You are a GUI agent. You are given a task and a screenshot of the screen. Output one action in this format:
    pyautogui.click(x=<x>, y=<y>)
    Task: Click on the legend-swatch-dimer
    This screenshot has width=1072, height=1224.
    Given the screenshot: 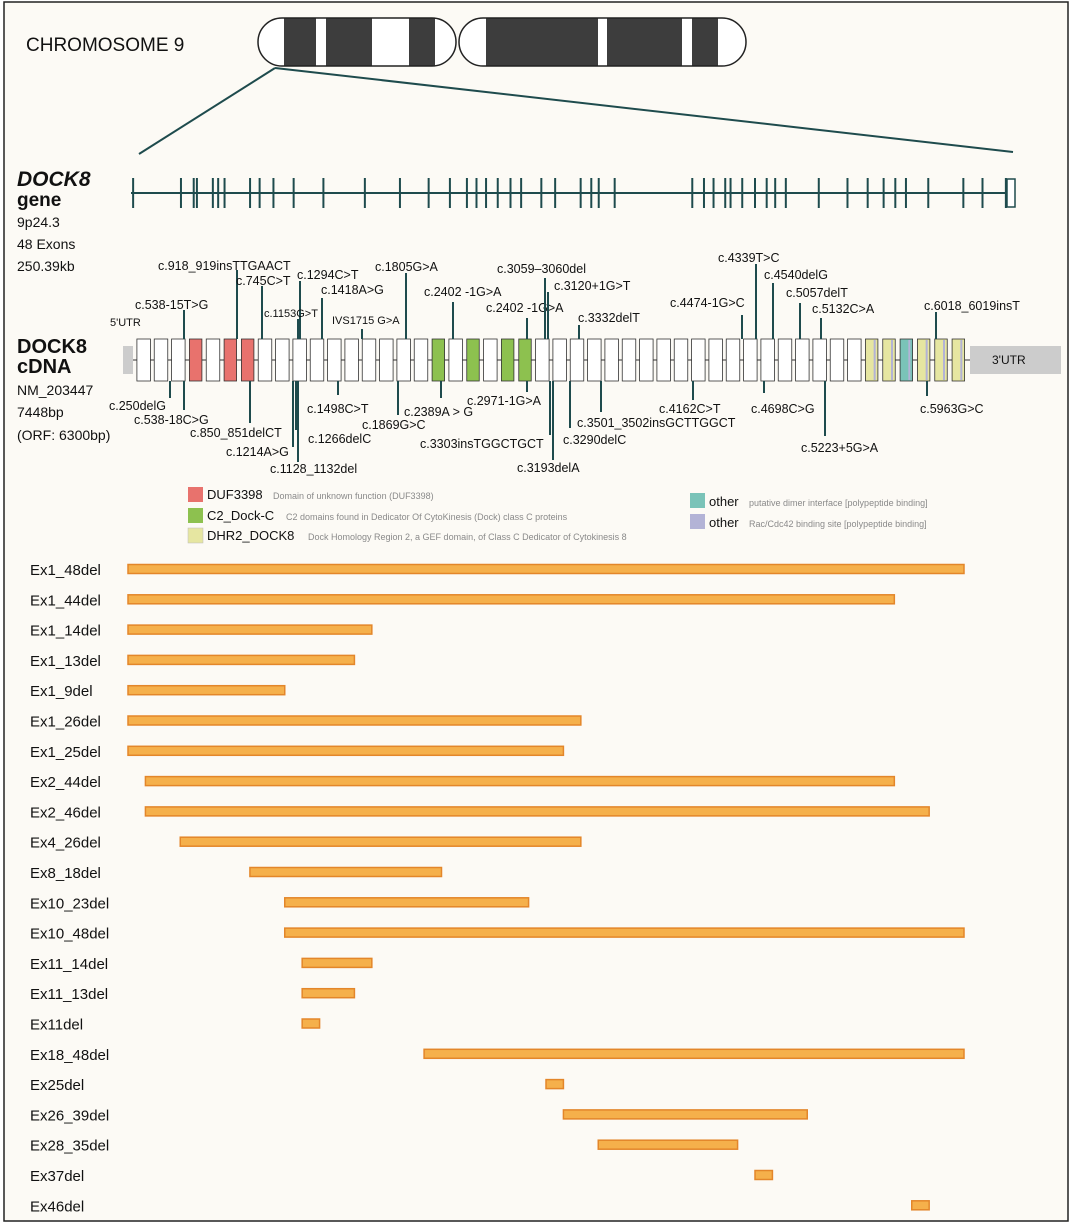 What is the action you would take?
    pyautogui.click(x=697, y=500)
    